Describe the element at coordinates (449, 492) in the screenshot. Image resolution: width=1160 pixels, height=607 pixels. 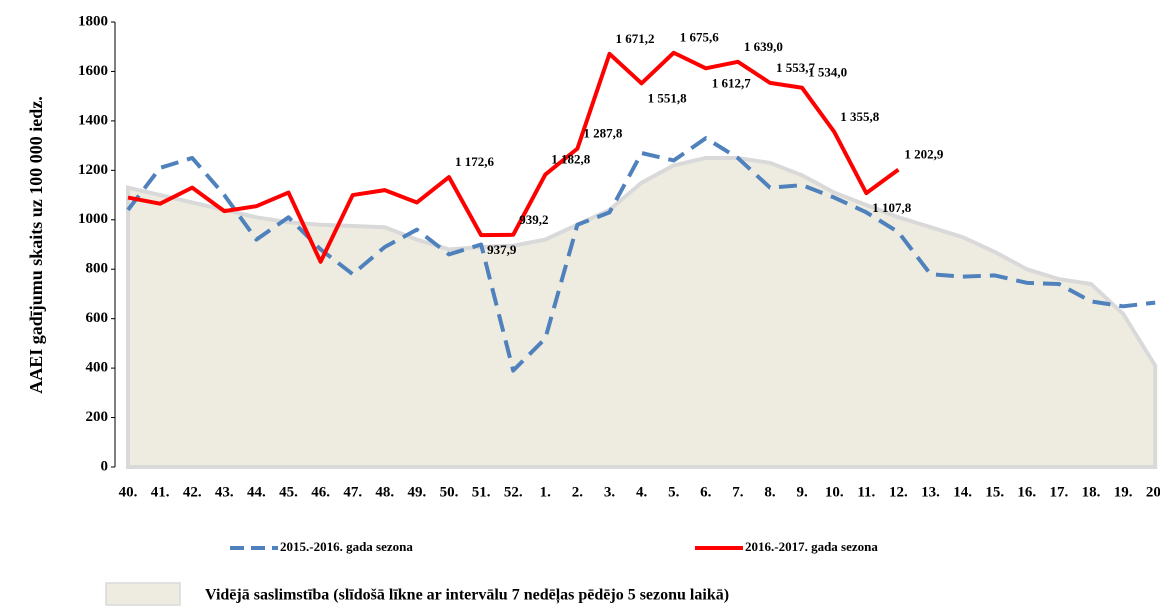
I see `x-tick-label: 50.` at that location.